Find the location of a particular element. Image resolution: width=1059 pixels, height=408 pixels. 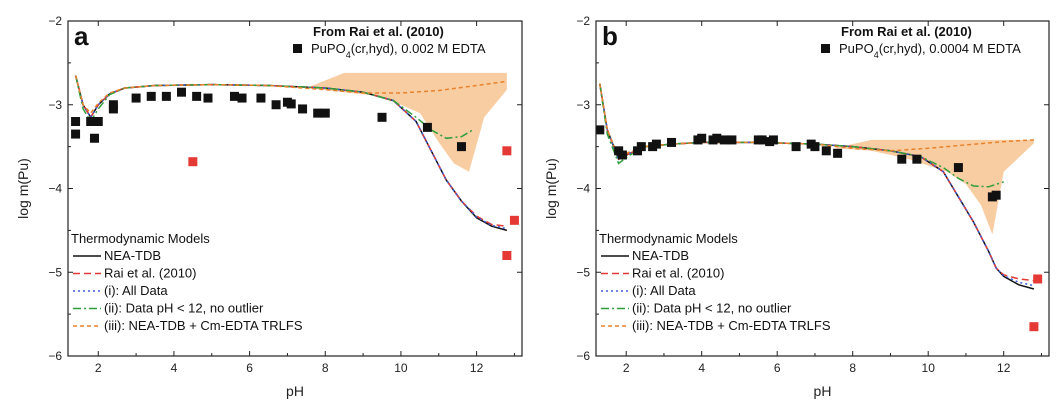

legend-entry-1: Rai et al. (2010) is located at coordinates (150, 273).